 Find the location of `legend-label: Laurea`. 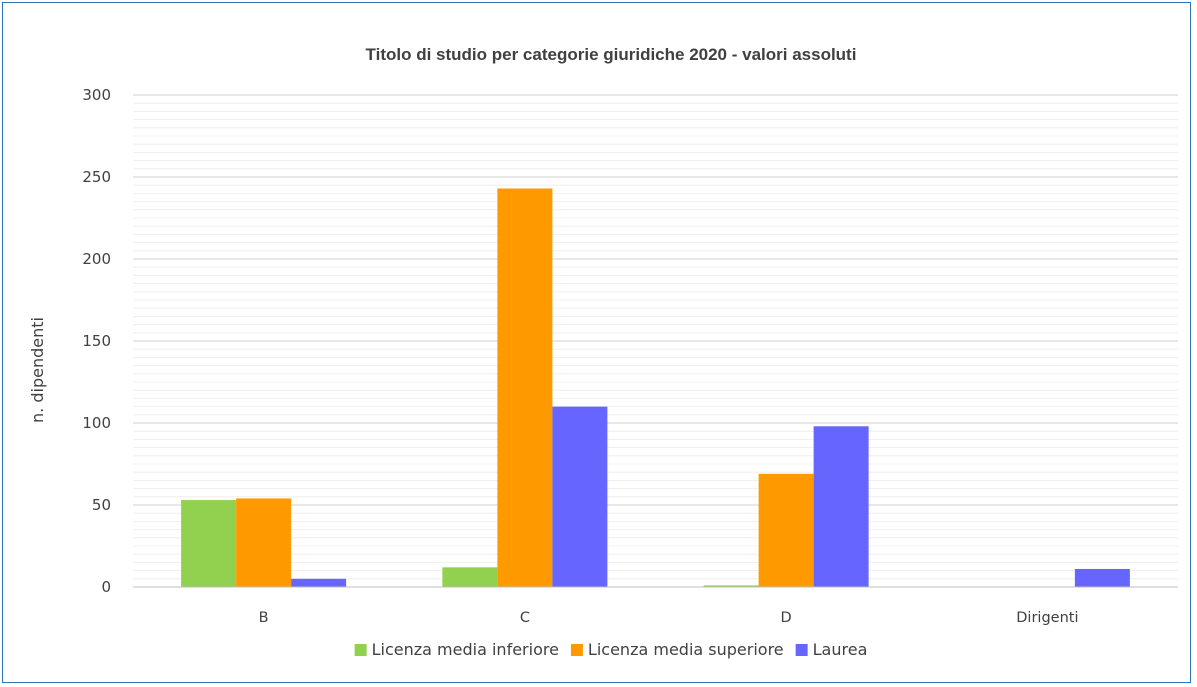

legend-label: Laurea is located at coordinates (840, 649).